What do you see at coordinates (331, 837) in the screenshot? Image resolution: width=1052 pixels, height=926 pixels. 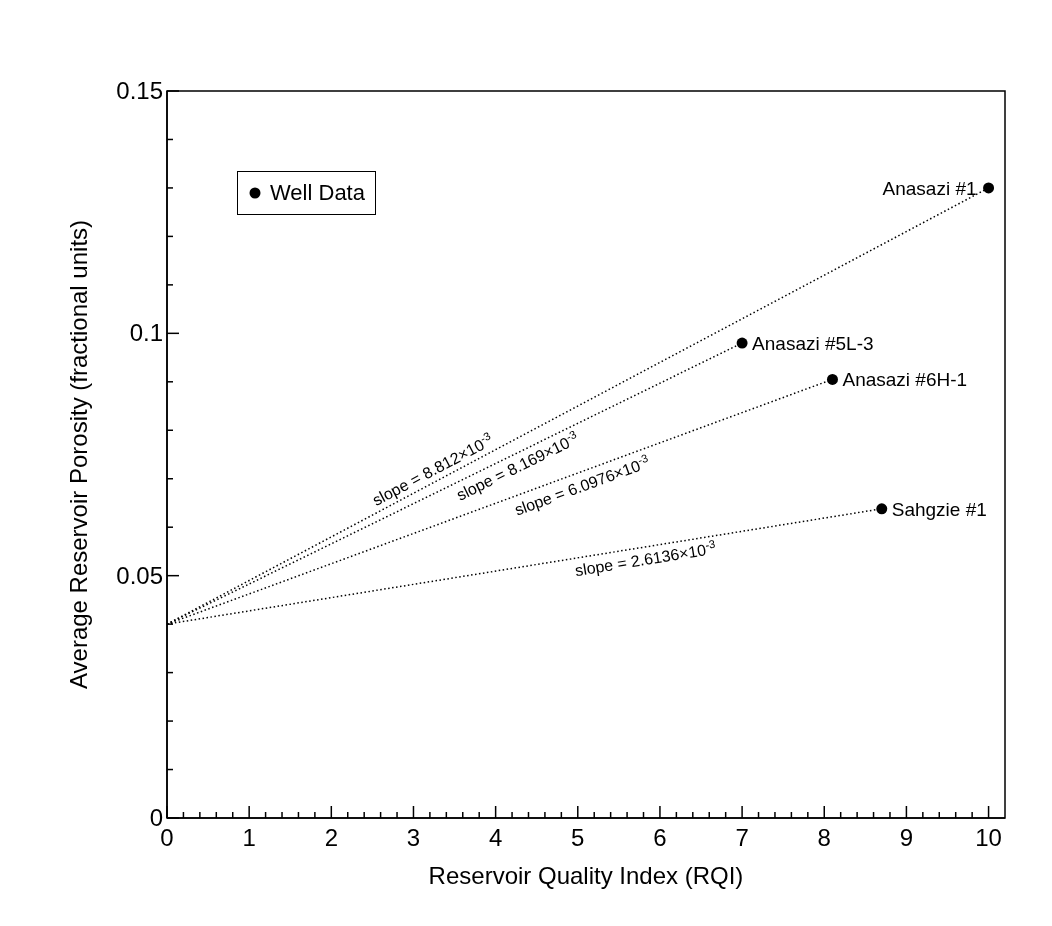 I see `x-tick-label: 2` at bounding box center [331, 837].